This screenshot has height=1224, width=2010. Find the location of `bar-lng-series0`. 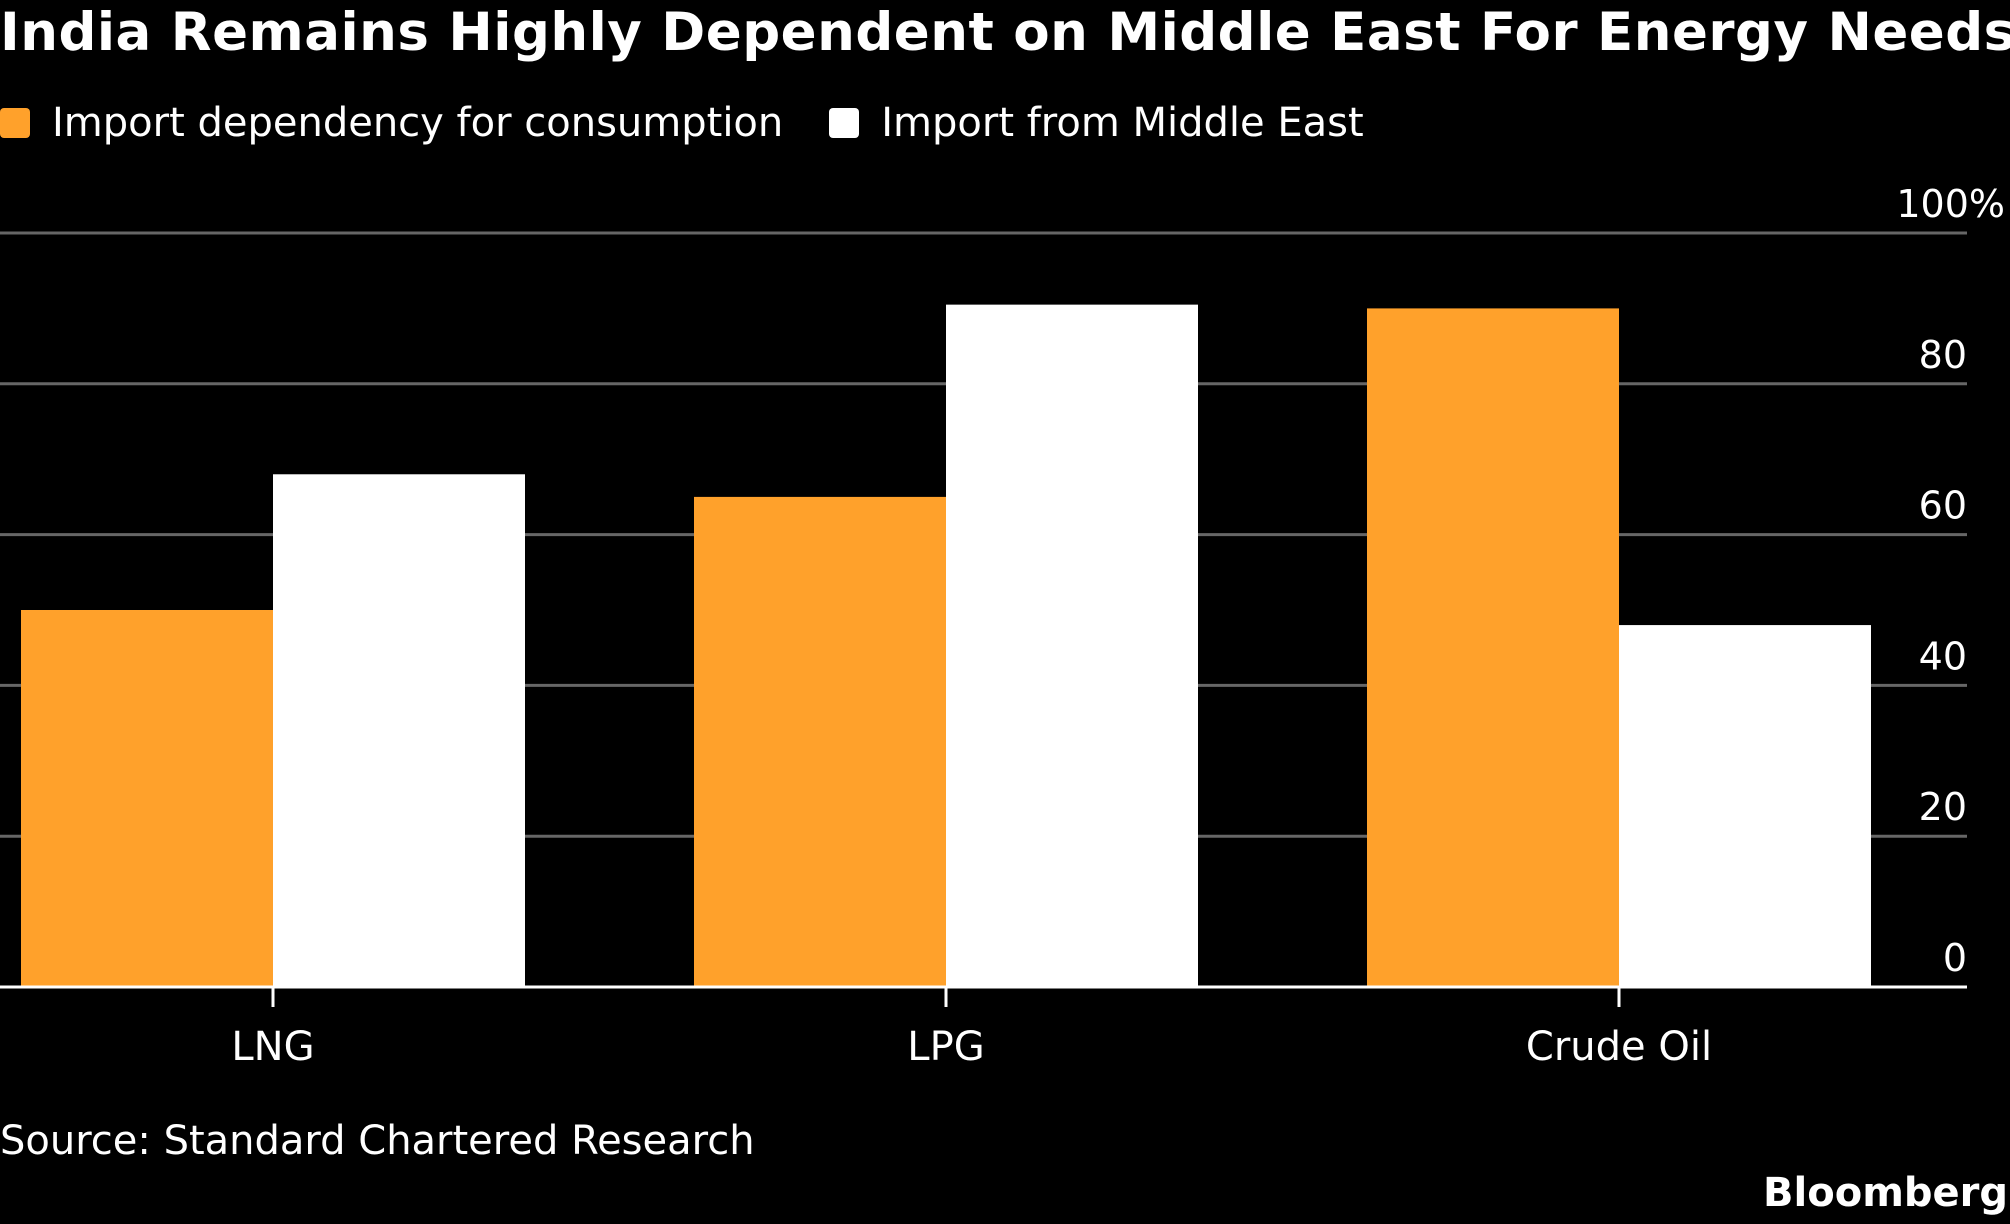

bar-lng-series0 is located at coordinates (147, 798).